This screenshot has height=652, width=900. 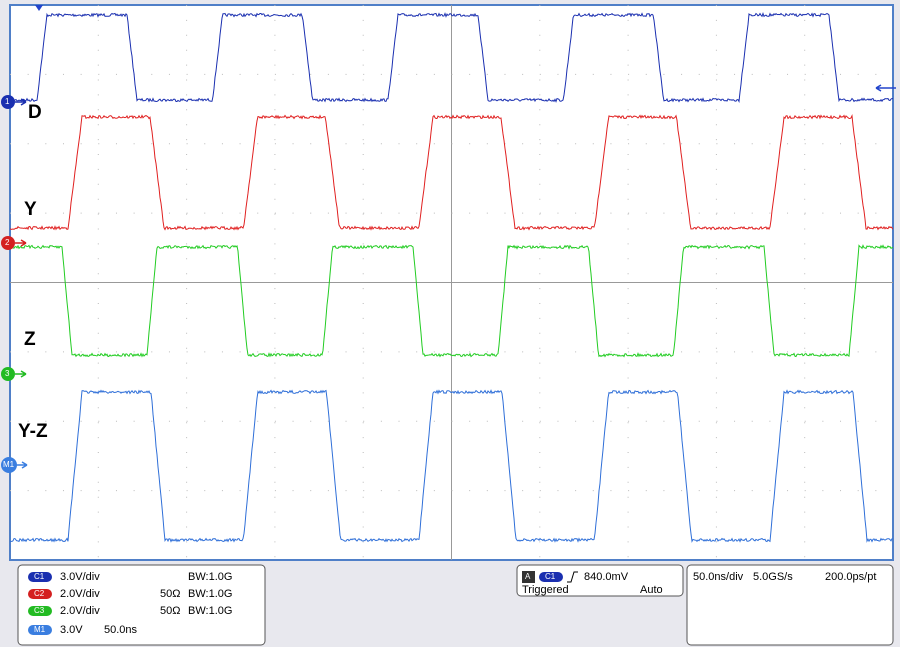 I want to click on marker-text: 2, so click(x=7, y=242).